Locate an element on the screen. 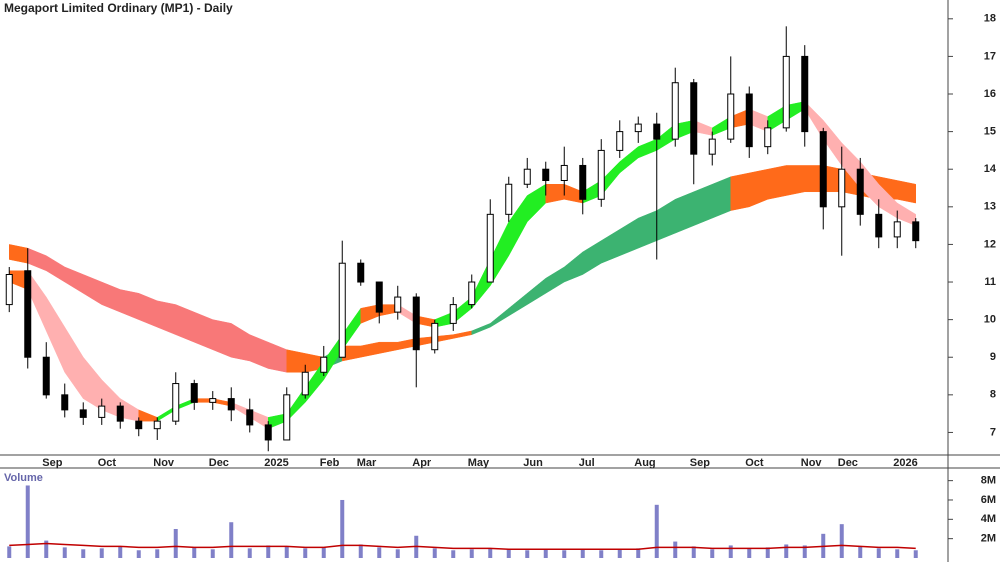 Image resolution: width=1000 pixels, height=562 pixels. y-tick-label: 14 is located at coordinates (990, 169).